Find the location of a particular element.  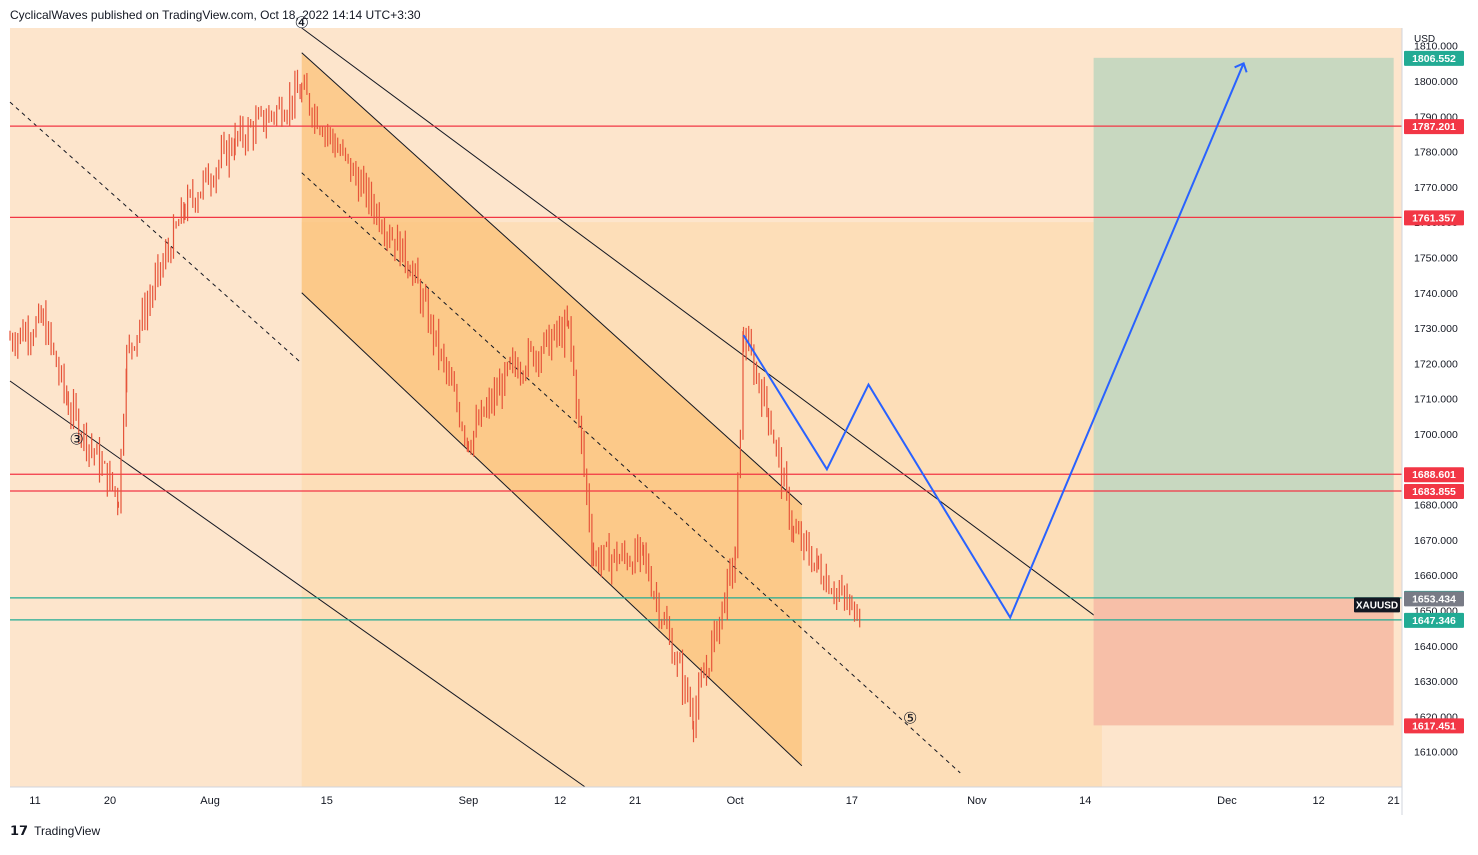

y-tick-label: 1670.000 is located at coordinates (1436, 541).